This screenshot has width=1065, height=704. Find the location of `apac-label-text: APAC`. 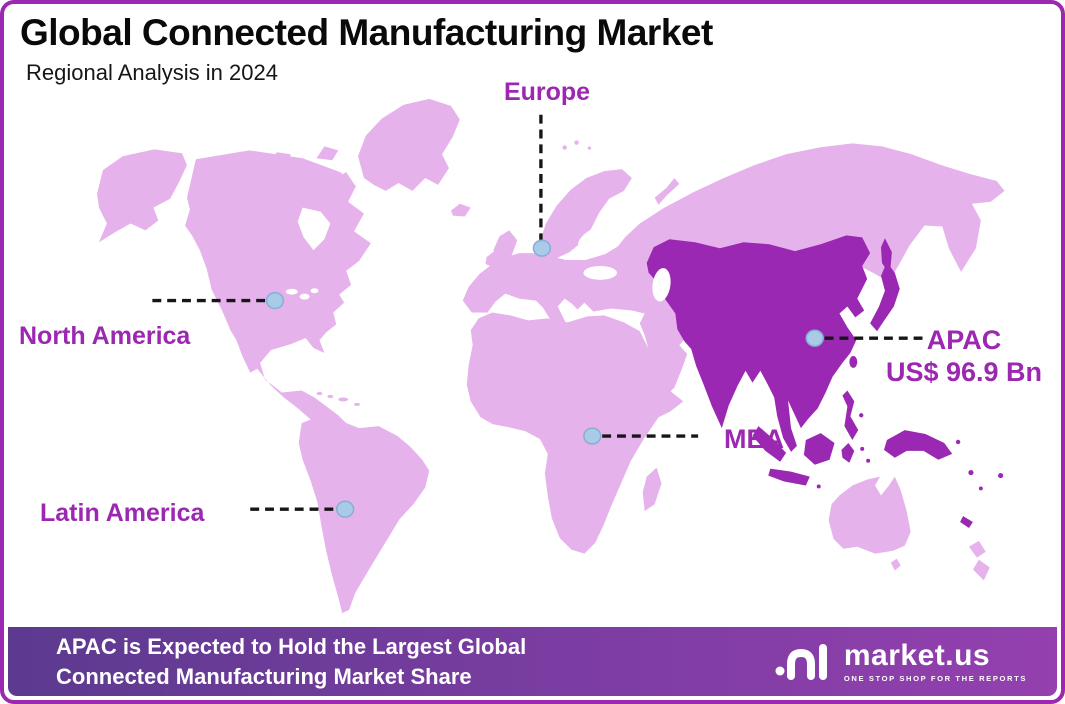

apac-label-text: APAC is located at coordinates (964, 340).